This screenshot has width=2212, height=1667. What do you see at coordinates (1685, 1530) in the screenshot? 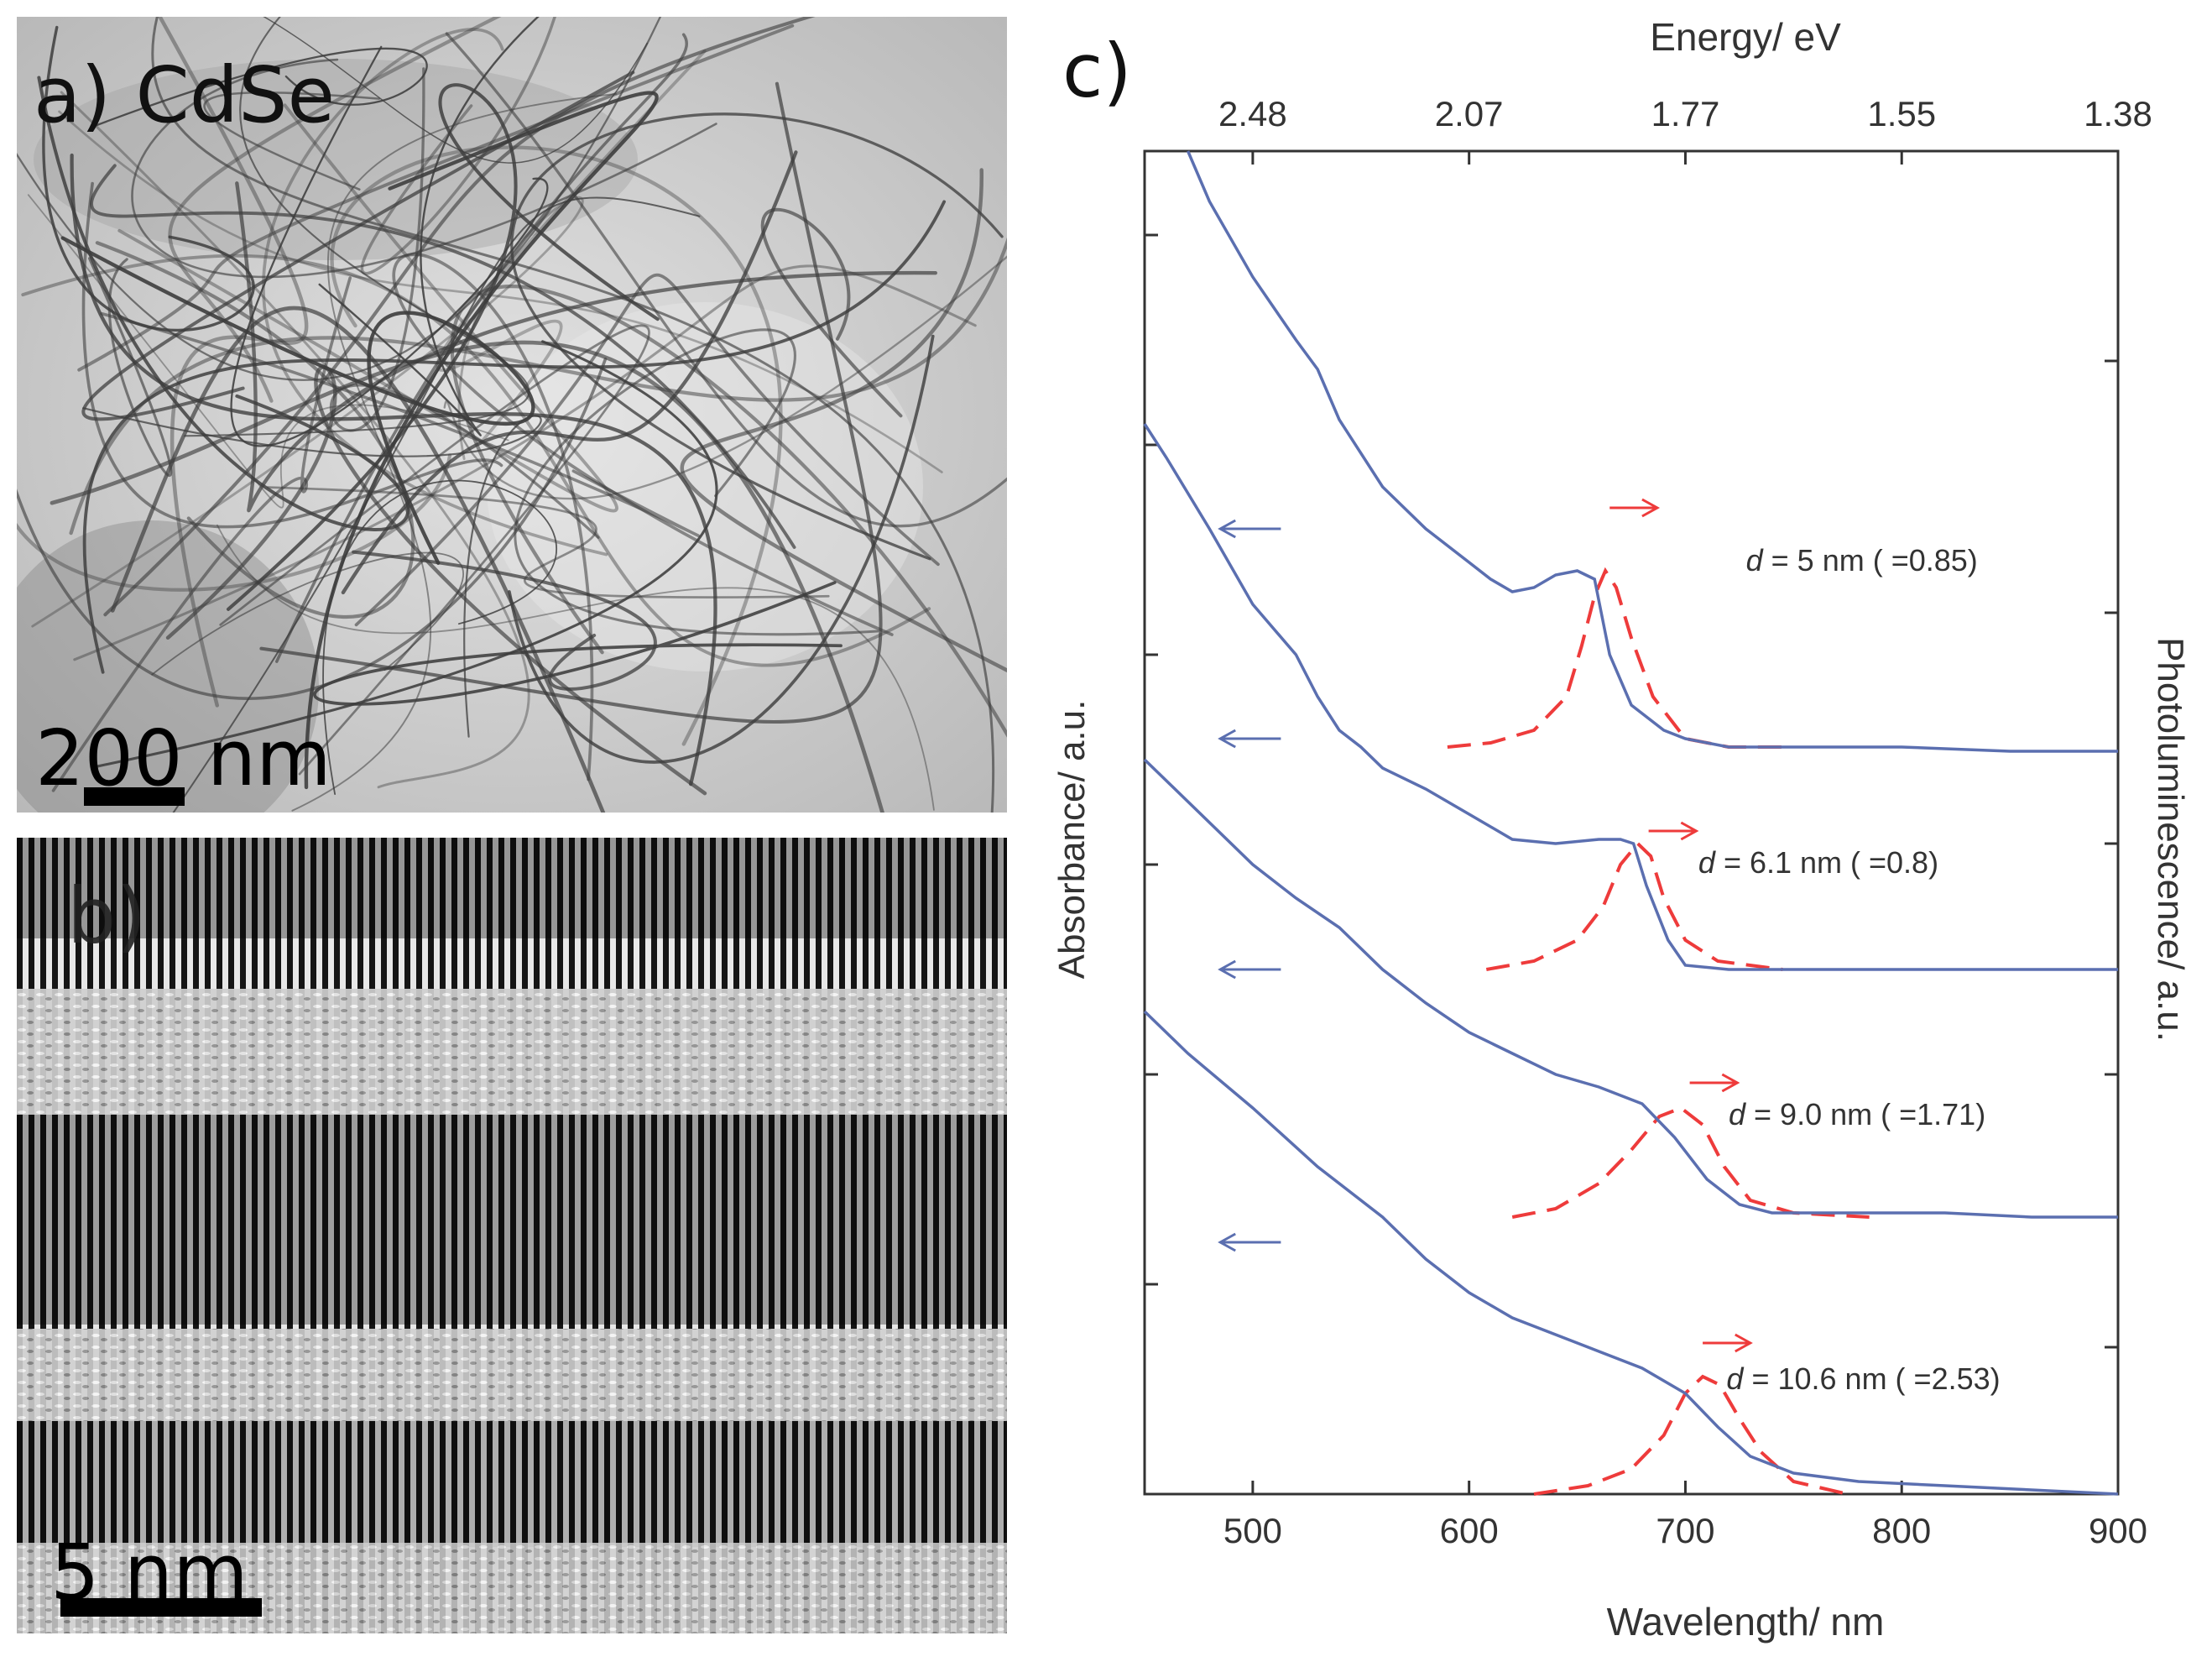
I see `x-tick-label: 700` at bounding box center [1685, 1530].